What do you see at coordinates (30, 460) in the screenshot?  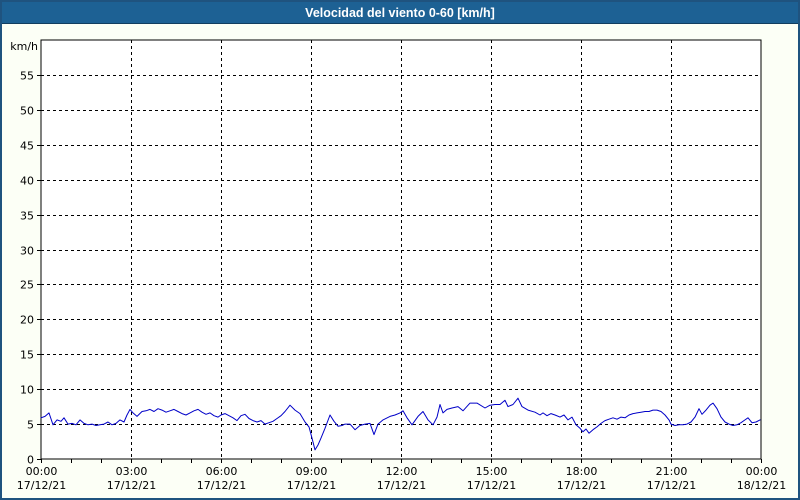 I see `y-axis-tick-label: 0` at bounding box center [30, 460].